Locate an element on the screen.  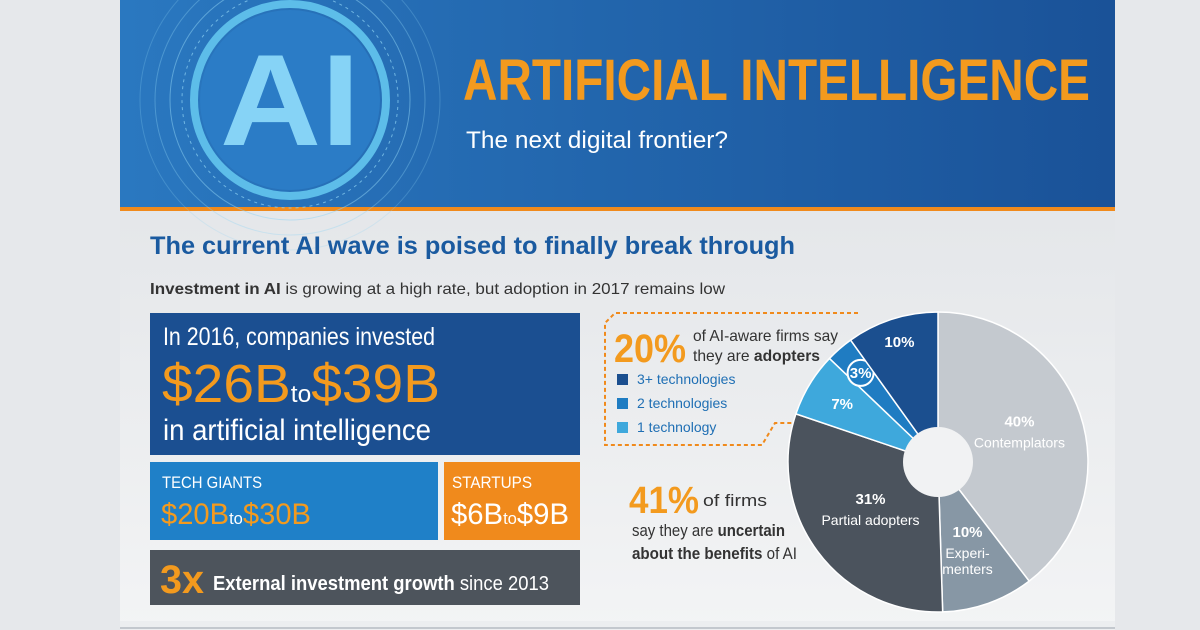
startups-low: $6B is located at coordinates (477, 514).